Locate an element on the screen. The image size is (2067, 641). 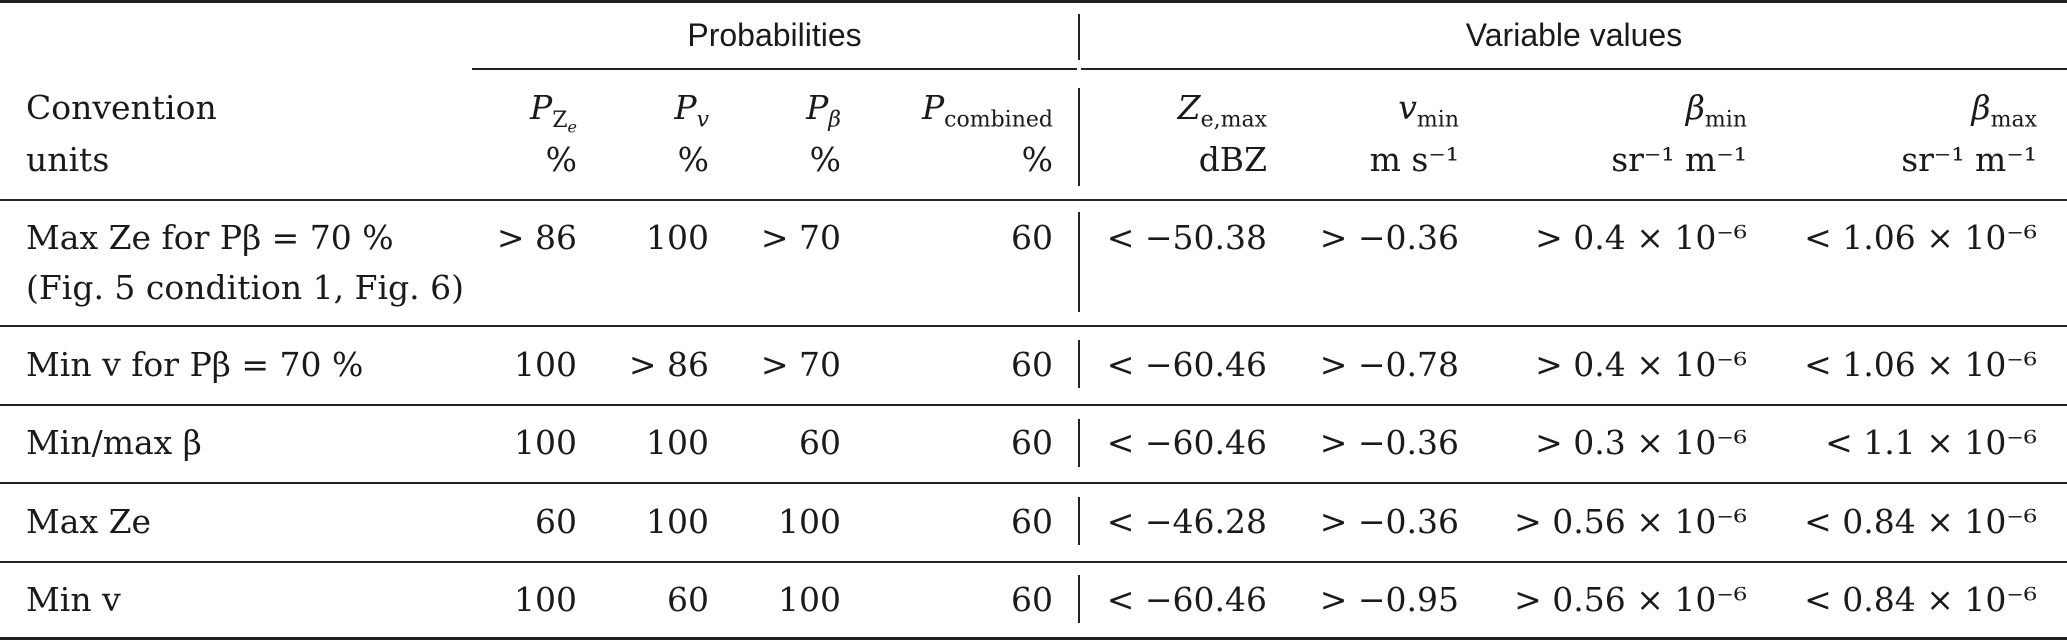
row-1-cell-pze: > 86 is located at coordinates (536, 237).